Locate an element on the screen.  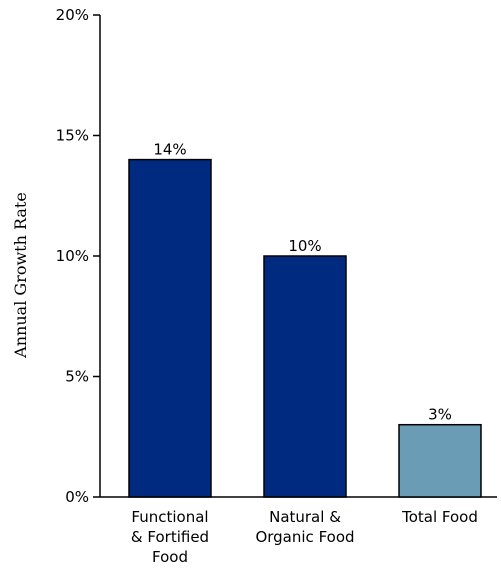
y-axis-title: Annual Growth Rate is located at coordinates (20, 275).